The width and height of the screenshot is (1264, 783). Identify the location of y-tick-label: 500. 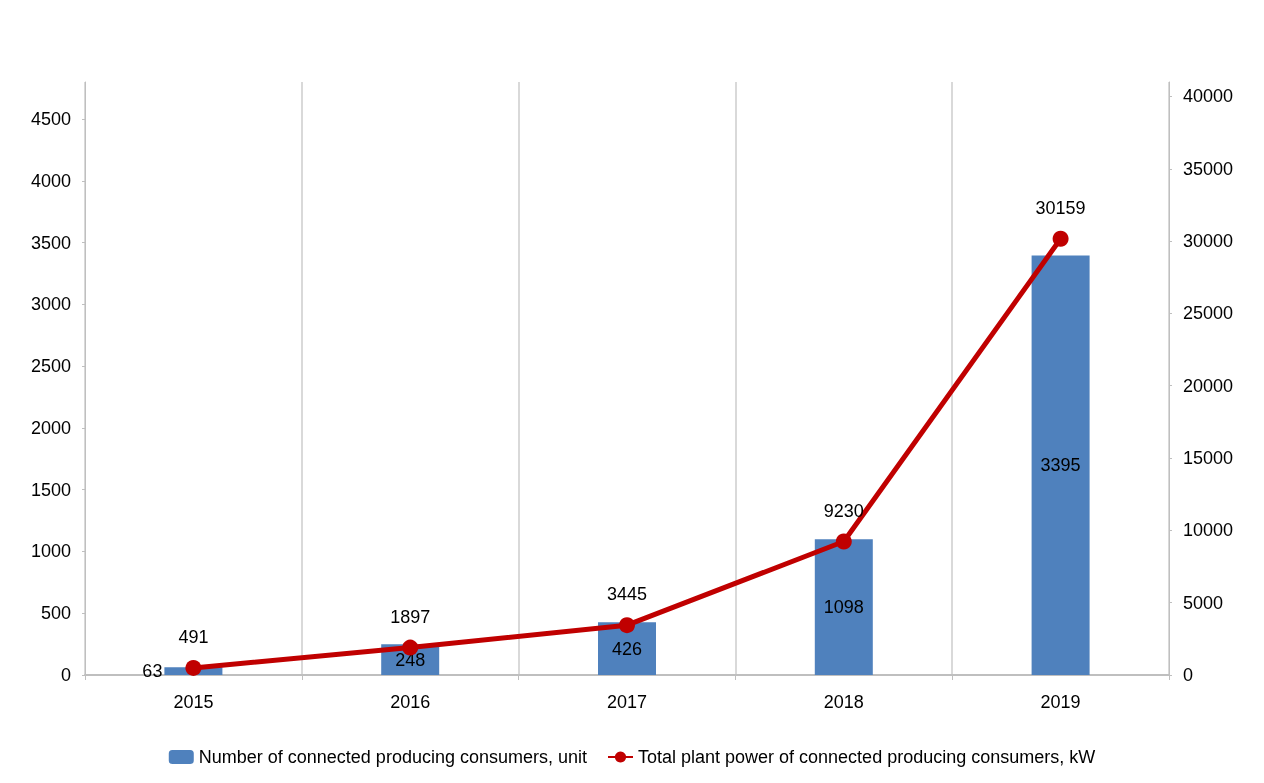
(55, 613).